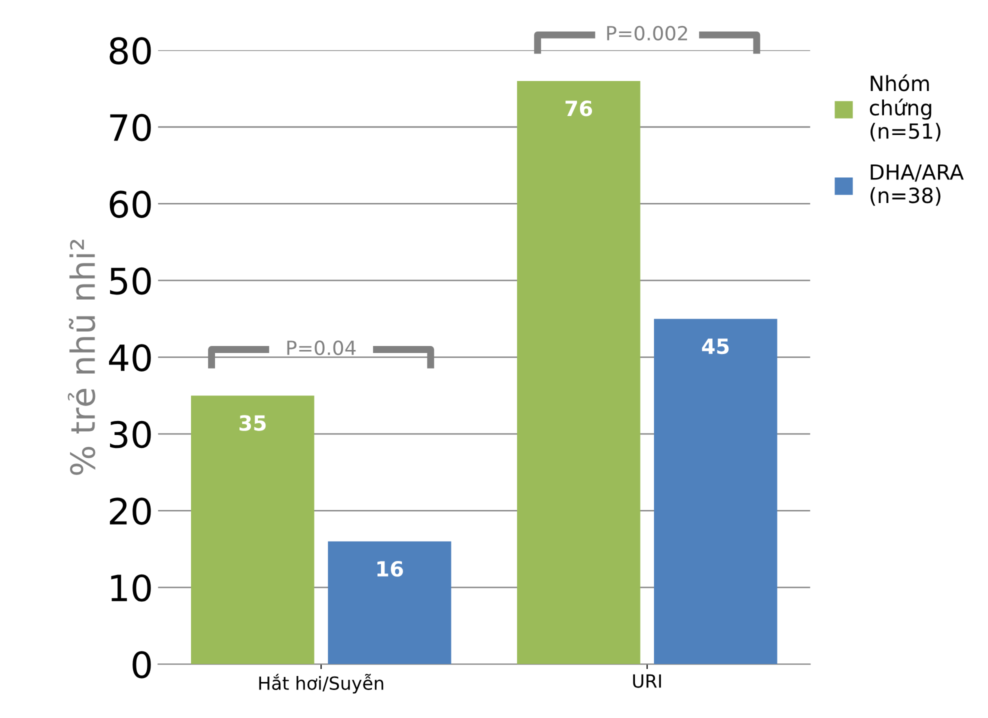 Image resolution: width=988 pixels, height=718 pixels. Describe the element at coordinates (131, 588) in the screenshot. I see `y-tick-label: 10` at that location.